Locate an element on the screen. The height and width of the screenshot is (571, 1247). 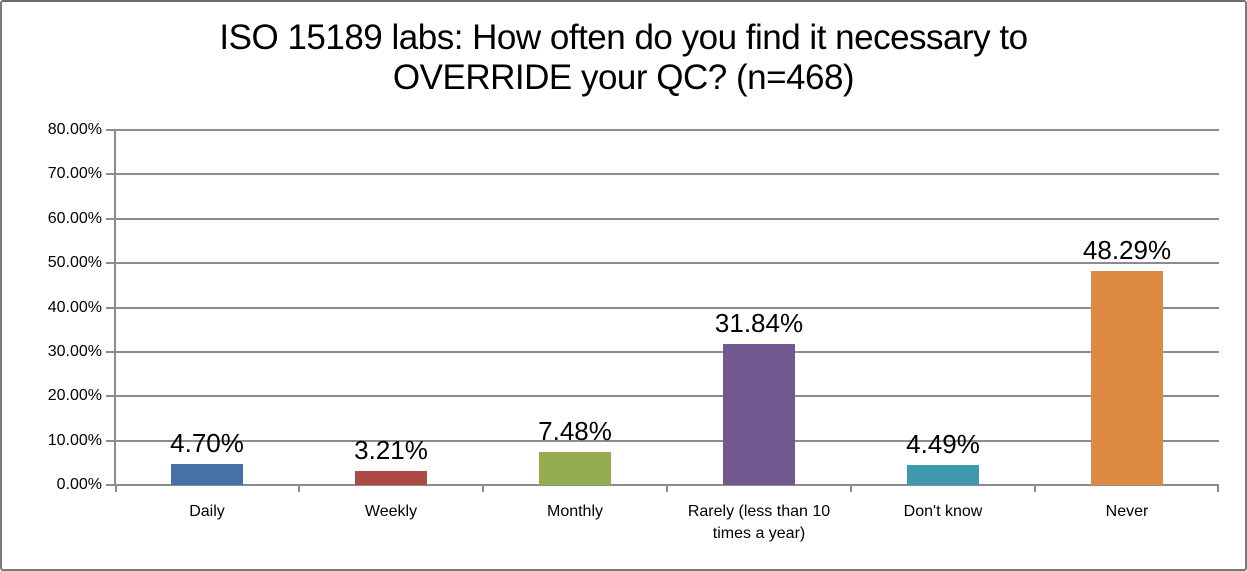
x-category-label: Never is located at coordinates (1127, 511).